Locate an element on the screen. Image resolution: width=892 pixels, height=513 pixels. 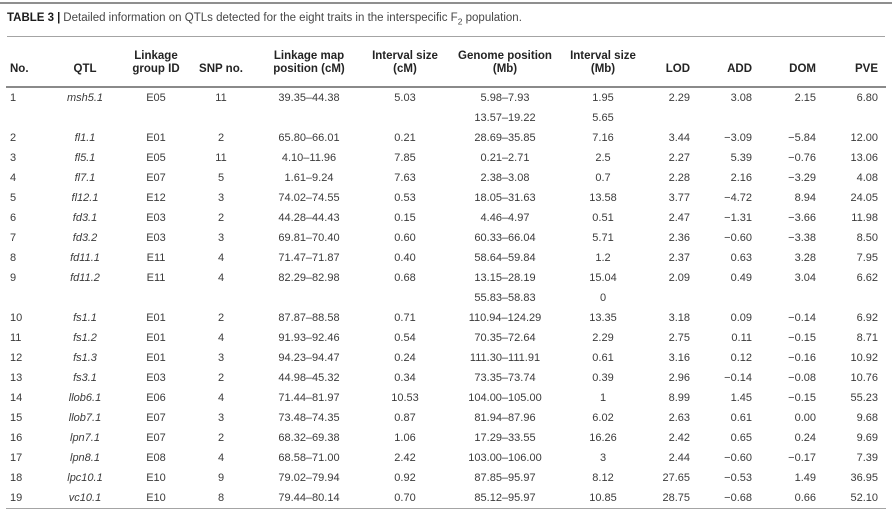
cell-lod: 2.75 is located at coordinates (679, 338).